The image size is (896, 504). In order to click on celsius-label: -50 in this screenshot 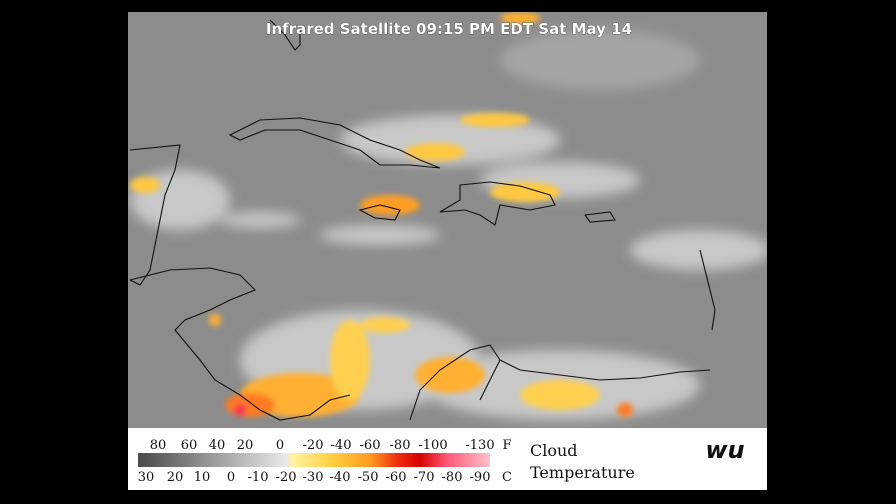, I will do `click(368, 477)`.